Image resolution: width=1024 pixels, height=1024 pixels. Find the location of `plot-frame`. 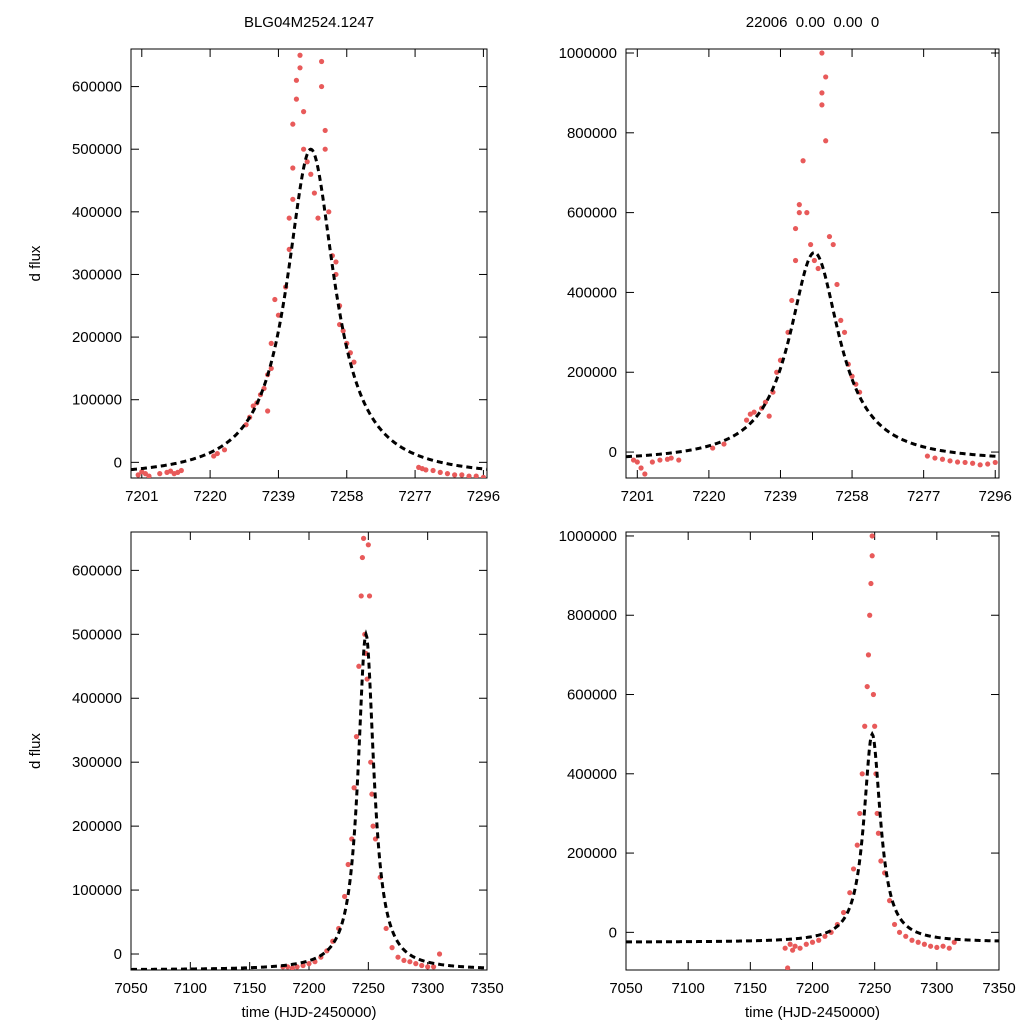

plot-frame is located at coordinates (309, 263).